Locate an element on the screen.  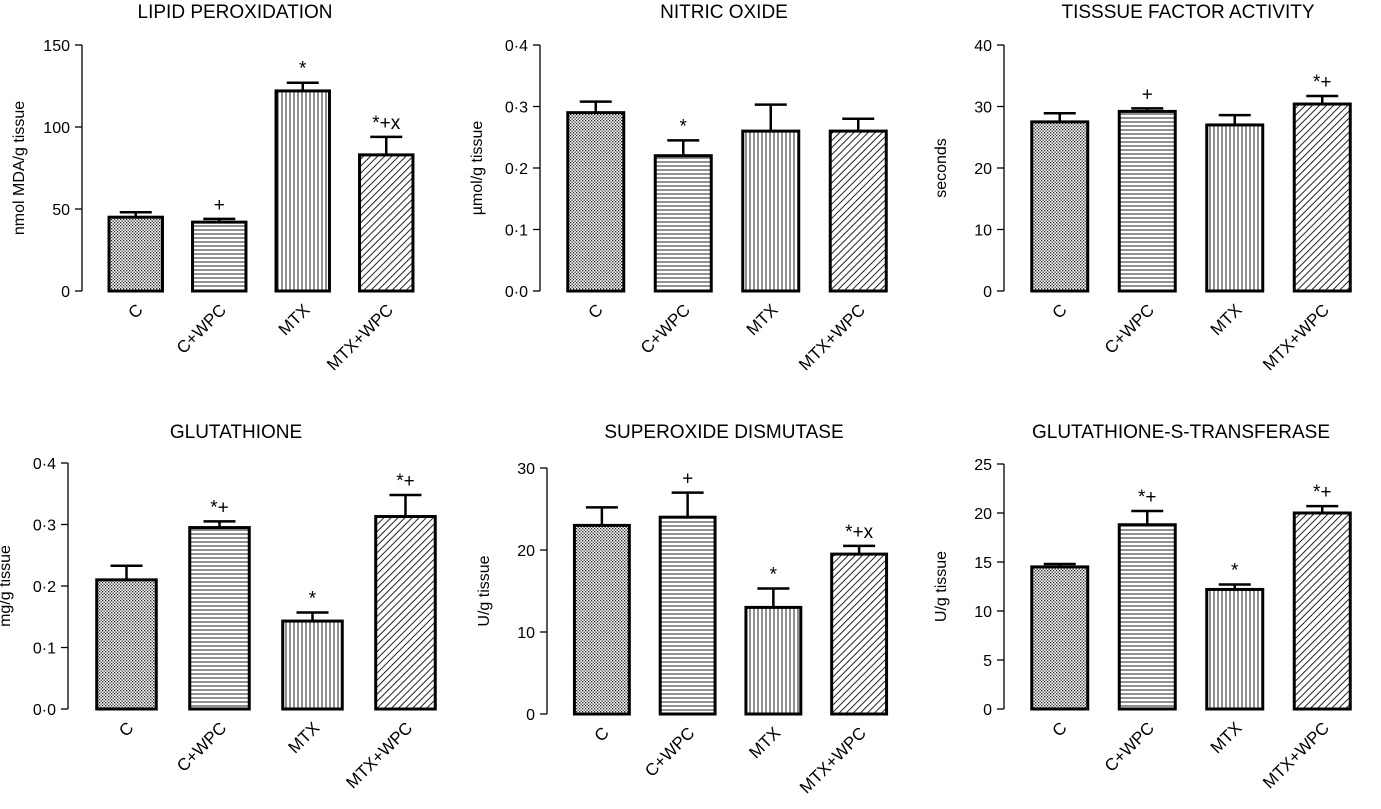
y-tick-label: 0·1 is located at coordinates (44, 649).